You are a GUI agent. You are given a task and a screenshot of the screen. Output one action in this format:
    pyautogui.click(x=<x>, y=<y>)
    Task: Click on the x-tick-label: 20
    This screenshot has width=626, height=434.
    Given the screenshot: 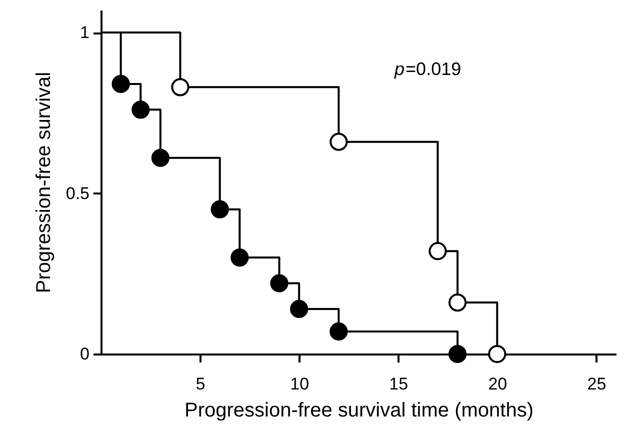 What is the action you would take?
    pyautogui.click(x=498, y=384)
    